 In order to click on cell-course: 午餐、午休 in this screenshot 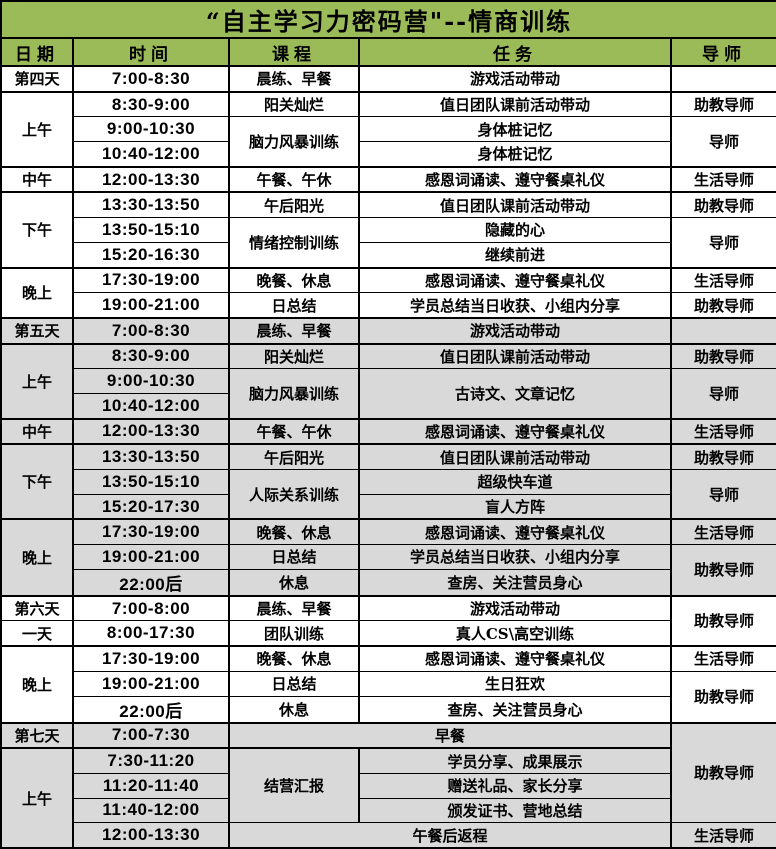, I will do `click(294, 431)`.